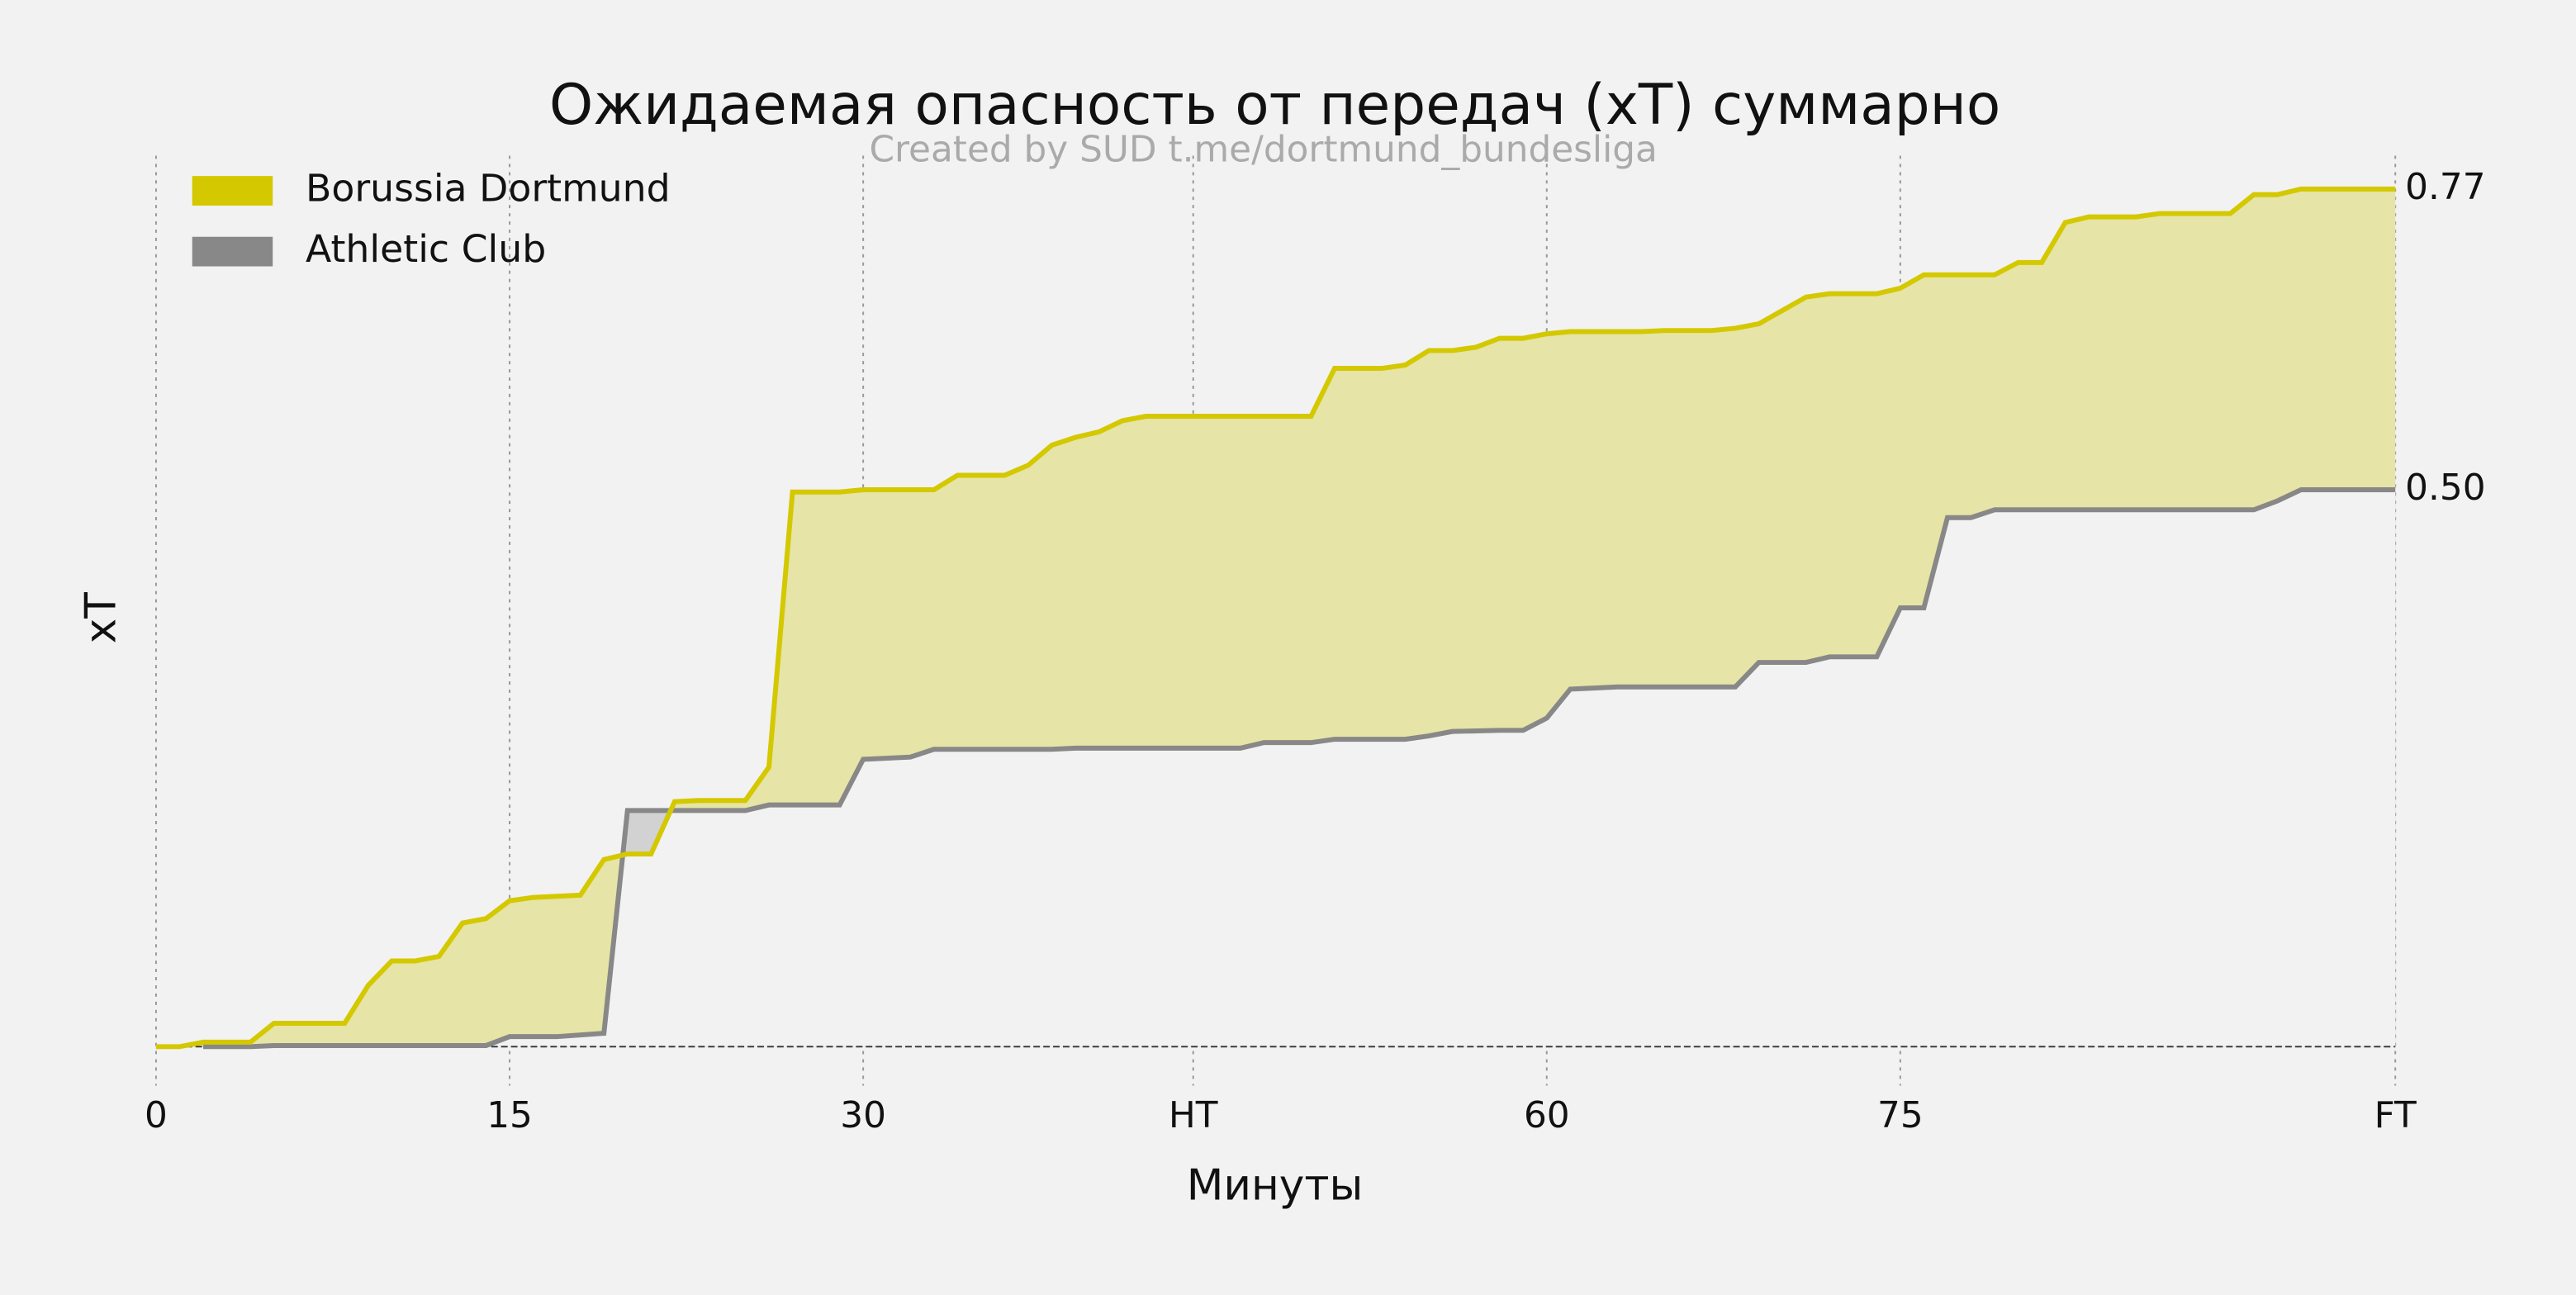  I want to click on y-tick-label: 0.77, so click(2445, 187).